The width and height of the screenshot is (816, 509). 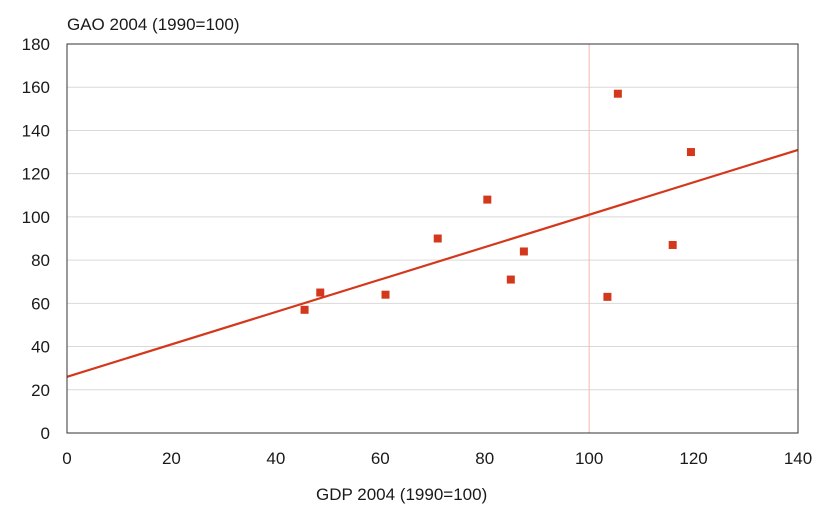 What do you see at coordinates (40, 390) in the screenshot?
I see `y-tick-label: 20` at bounding box center [40, 390].